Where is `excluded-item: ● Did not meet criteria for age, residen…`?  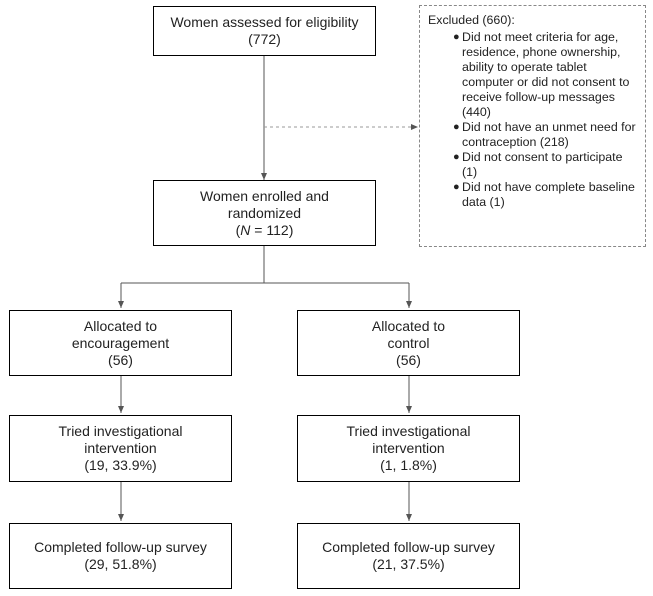 excluded-item: ● Did not meet criteria for age, residen… is located at coordinates (541, 74).